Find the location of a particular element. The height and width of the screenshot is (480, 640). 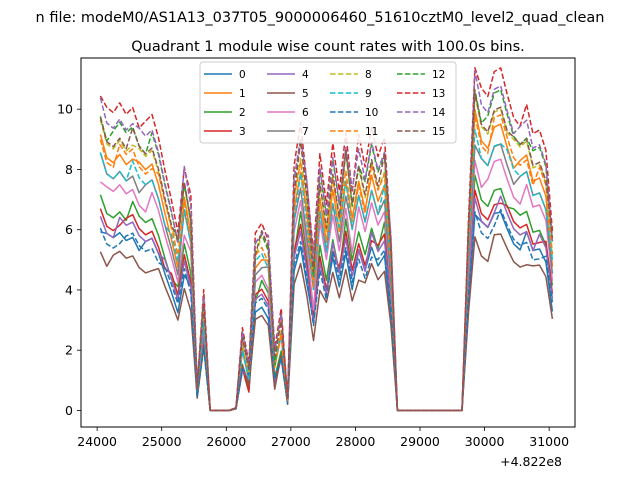

legend-label-8: 8 is located at coordinates (368, 75).